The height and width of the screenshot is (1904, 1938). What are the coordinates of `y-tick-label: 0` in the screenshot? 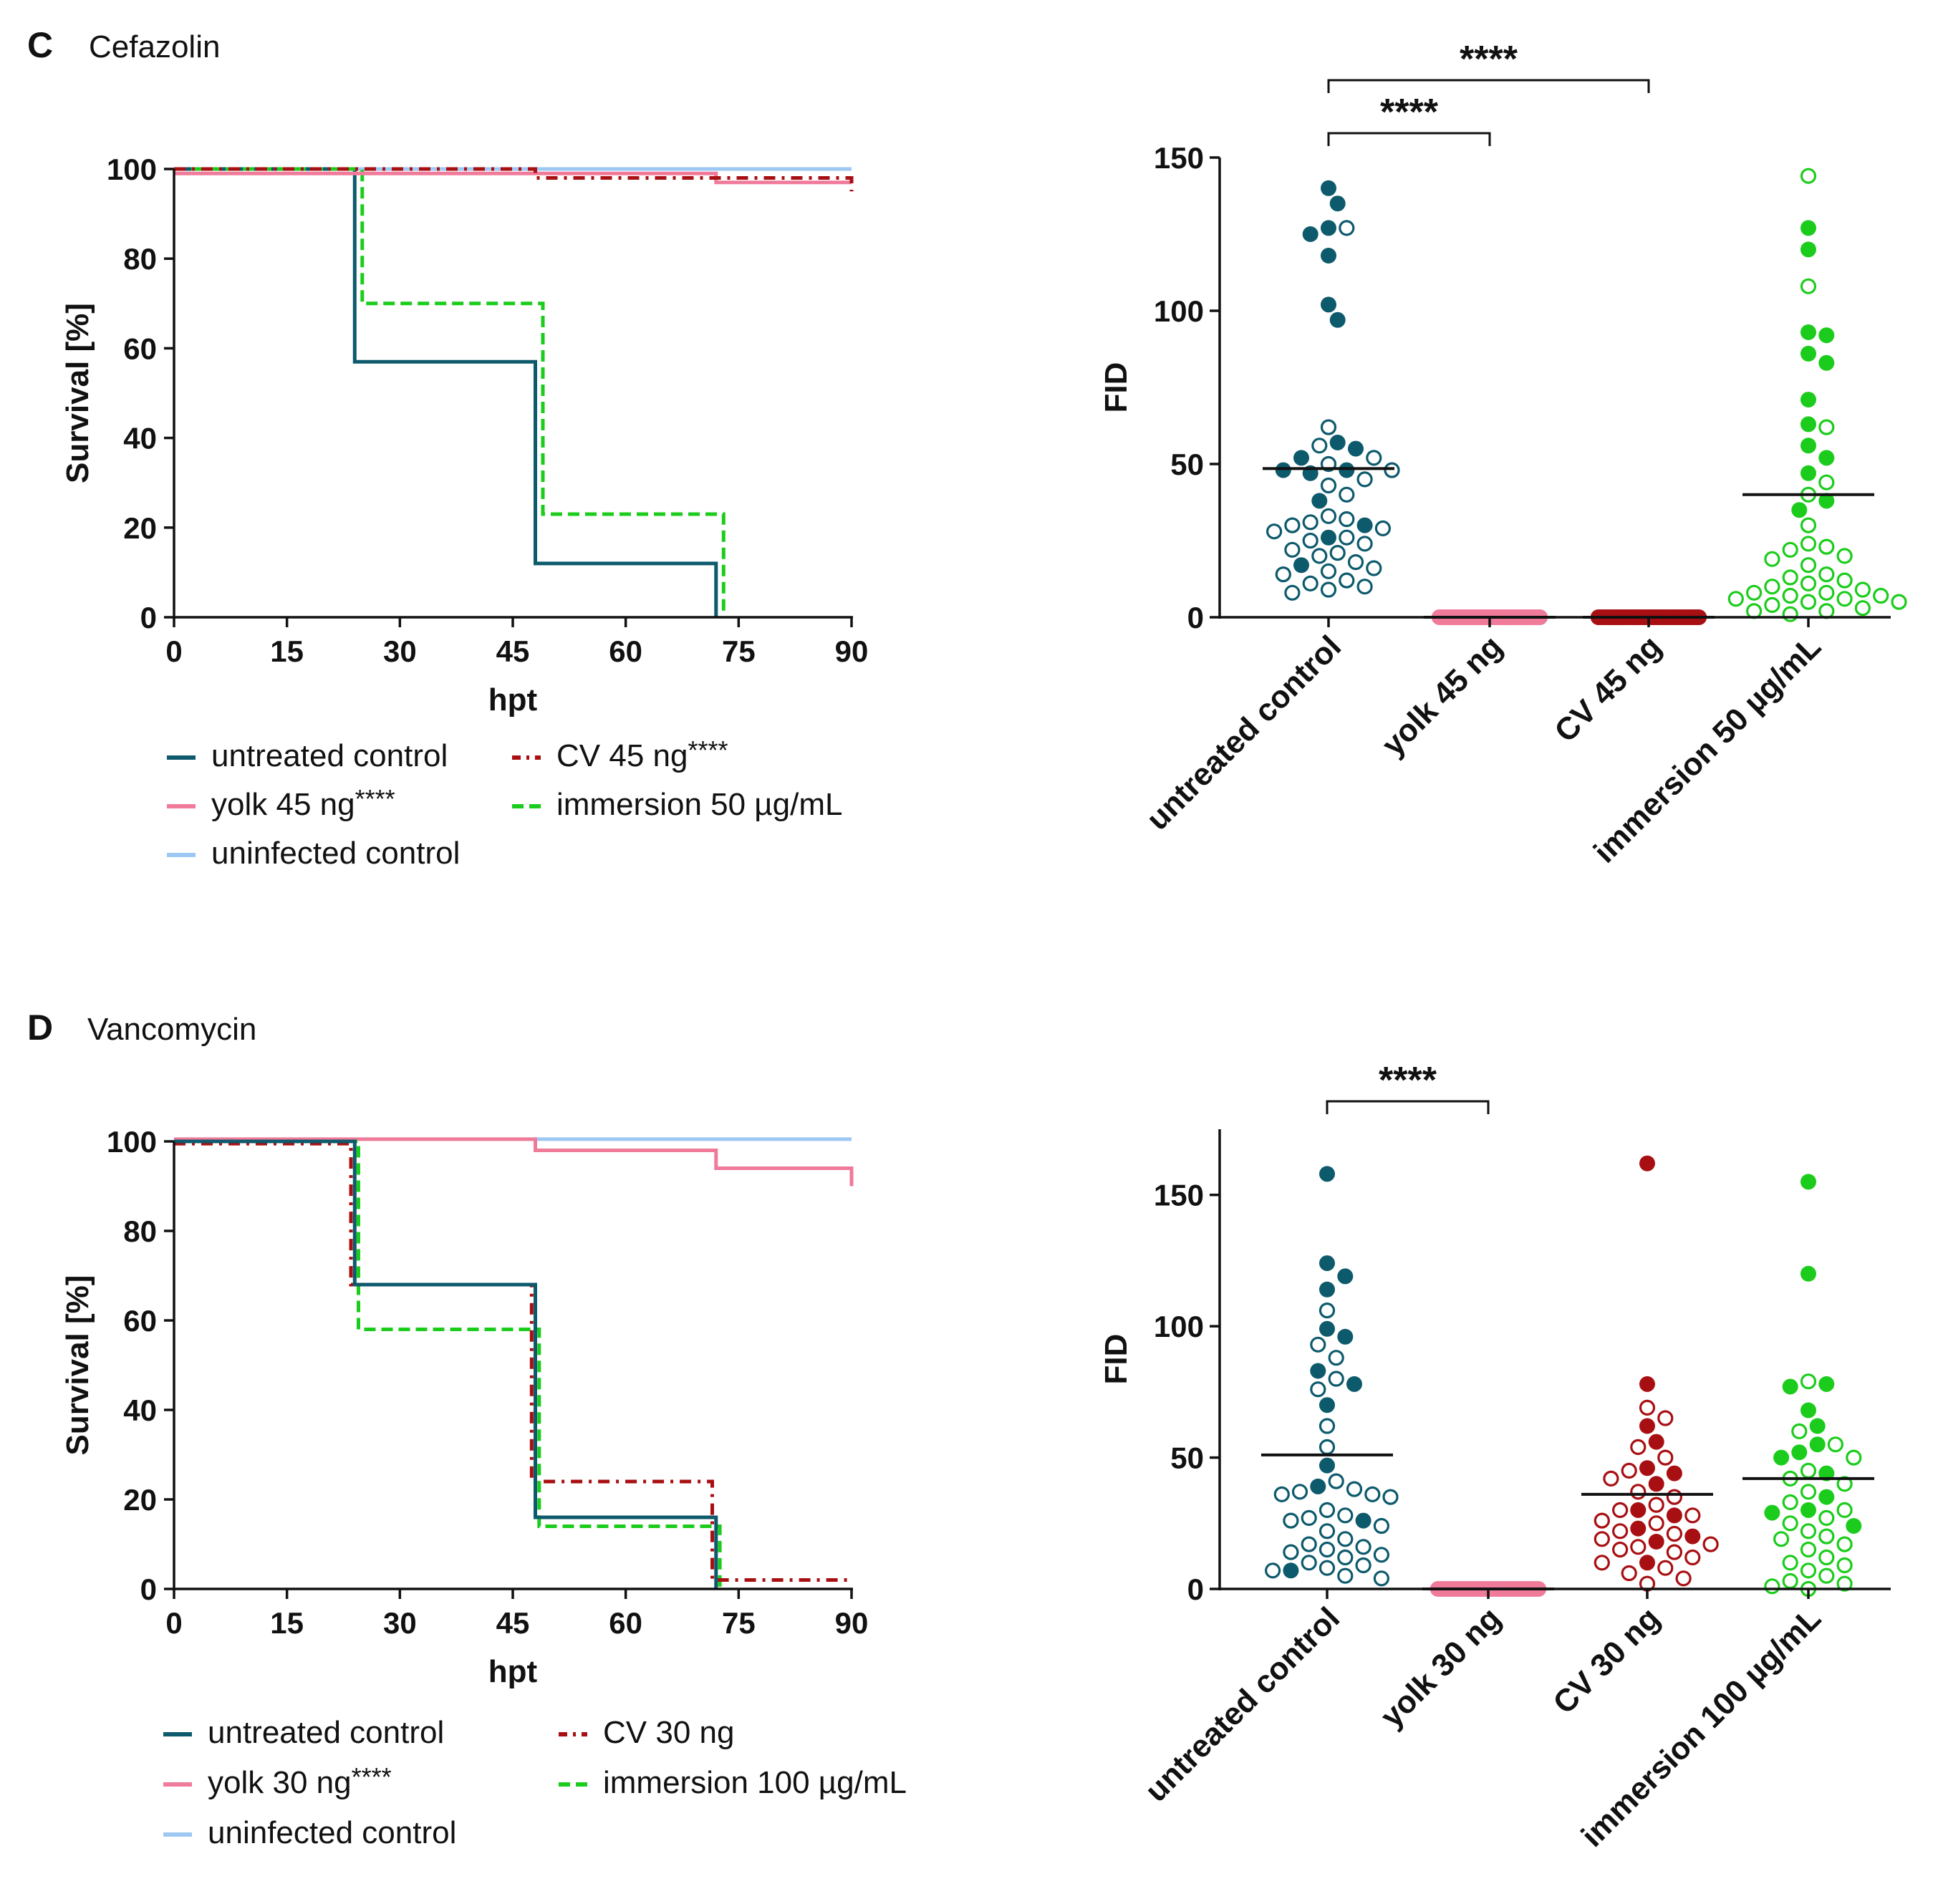 It's located at (1195, 617).